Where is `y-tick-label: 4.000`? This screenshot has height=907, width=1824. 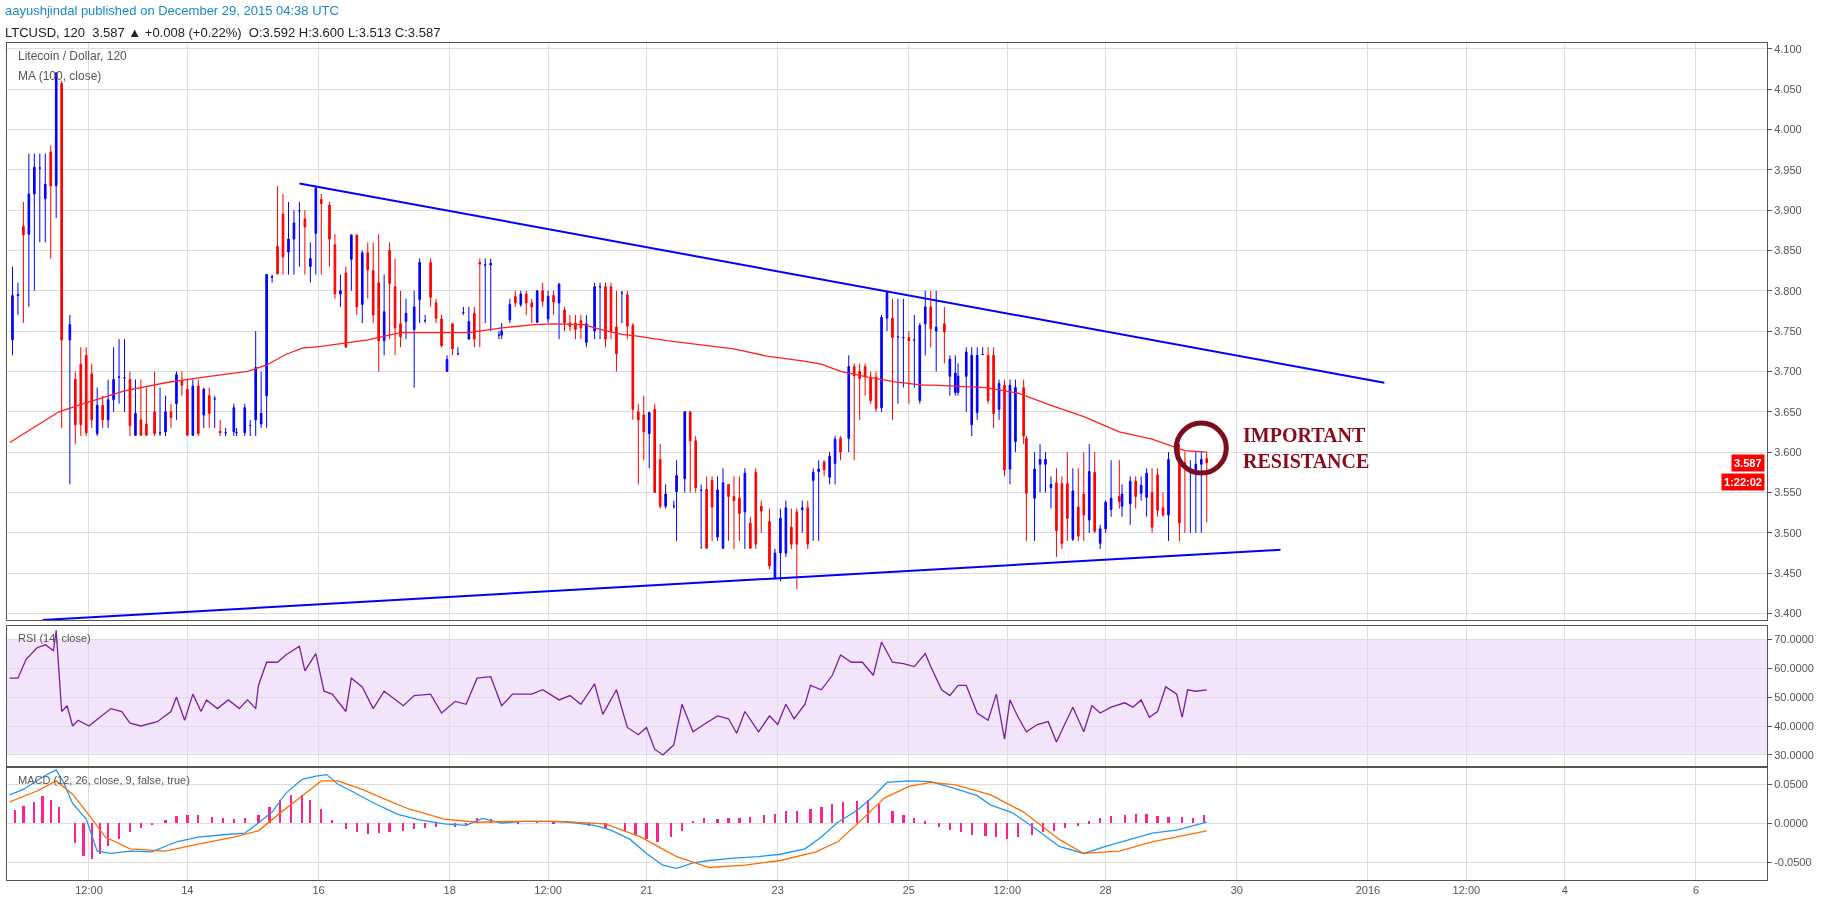
y-tick-label: 4.000 is located at coordinates (1788, 129).